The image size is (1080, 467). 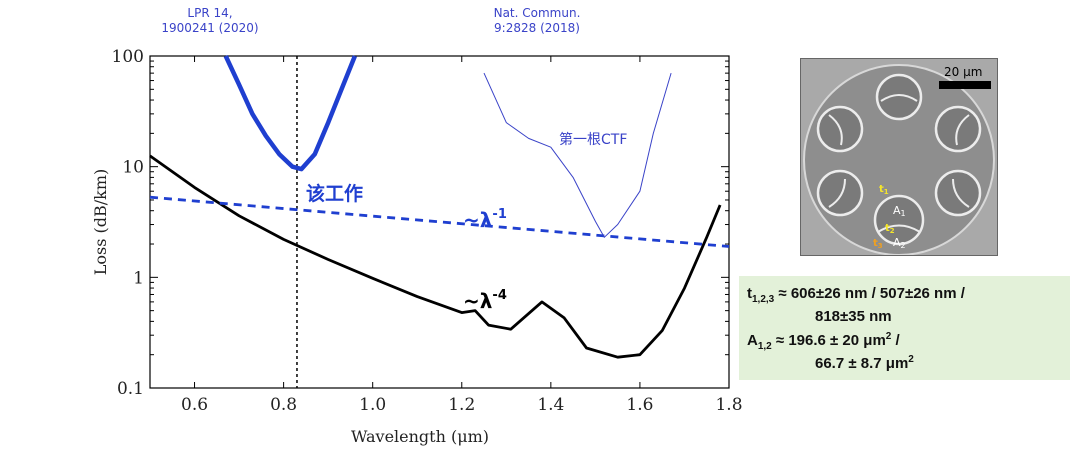 What do you see at coordinates (897, 242) in the screenshot?
I see `sem-label-a2-base: A` at bounding box center [897, 242].